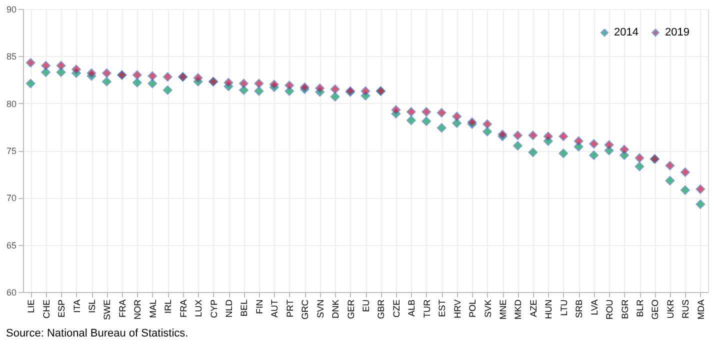  What do you see at coordinates (11, 9) in the screenshot?
I see `y-tick-label: 90` at bounding box center [11, 9].